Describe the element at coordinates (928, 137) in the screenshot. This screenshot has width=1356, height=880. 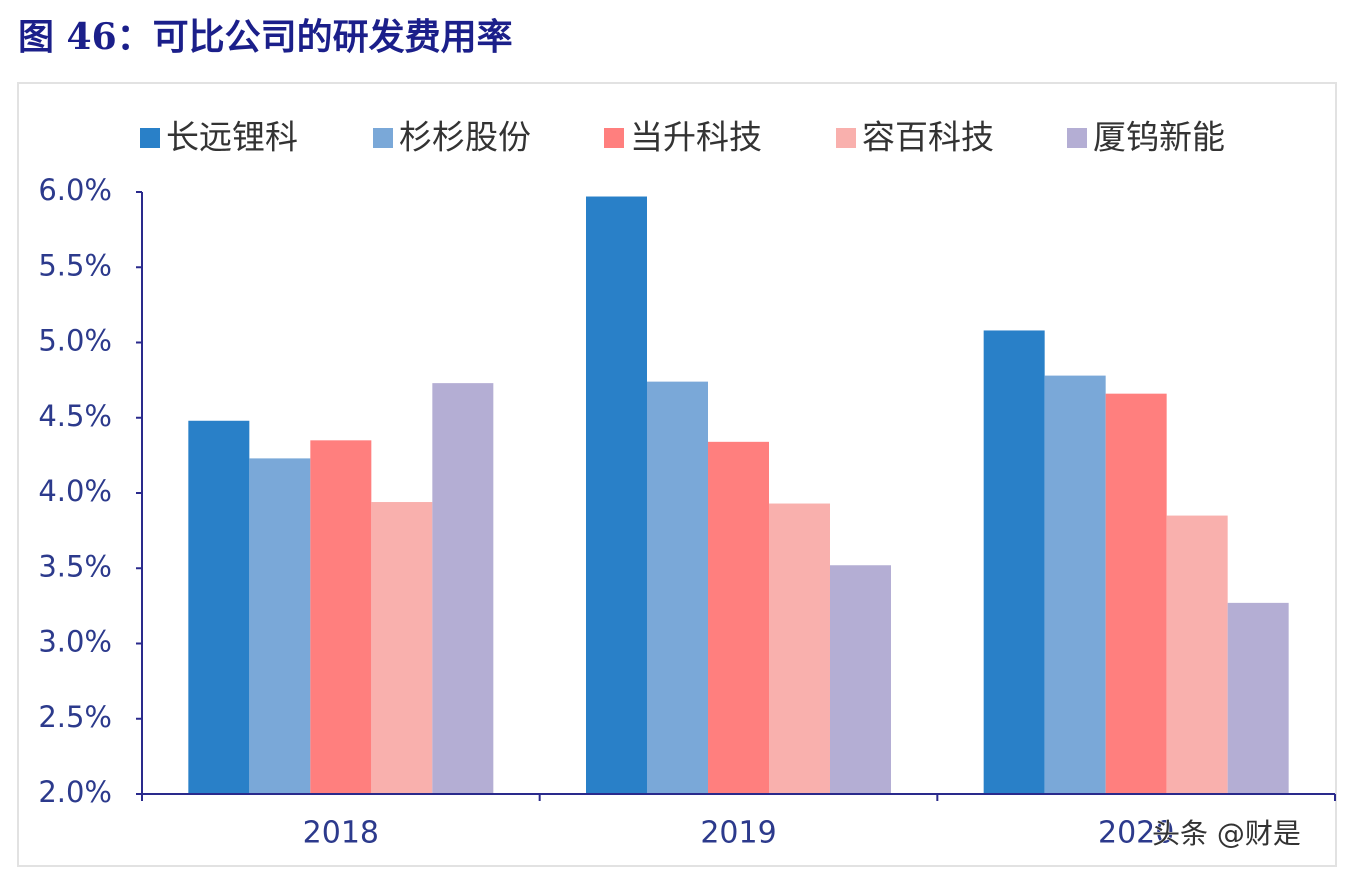
I see `legend-label: 容百科技` at that location.